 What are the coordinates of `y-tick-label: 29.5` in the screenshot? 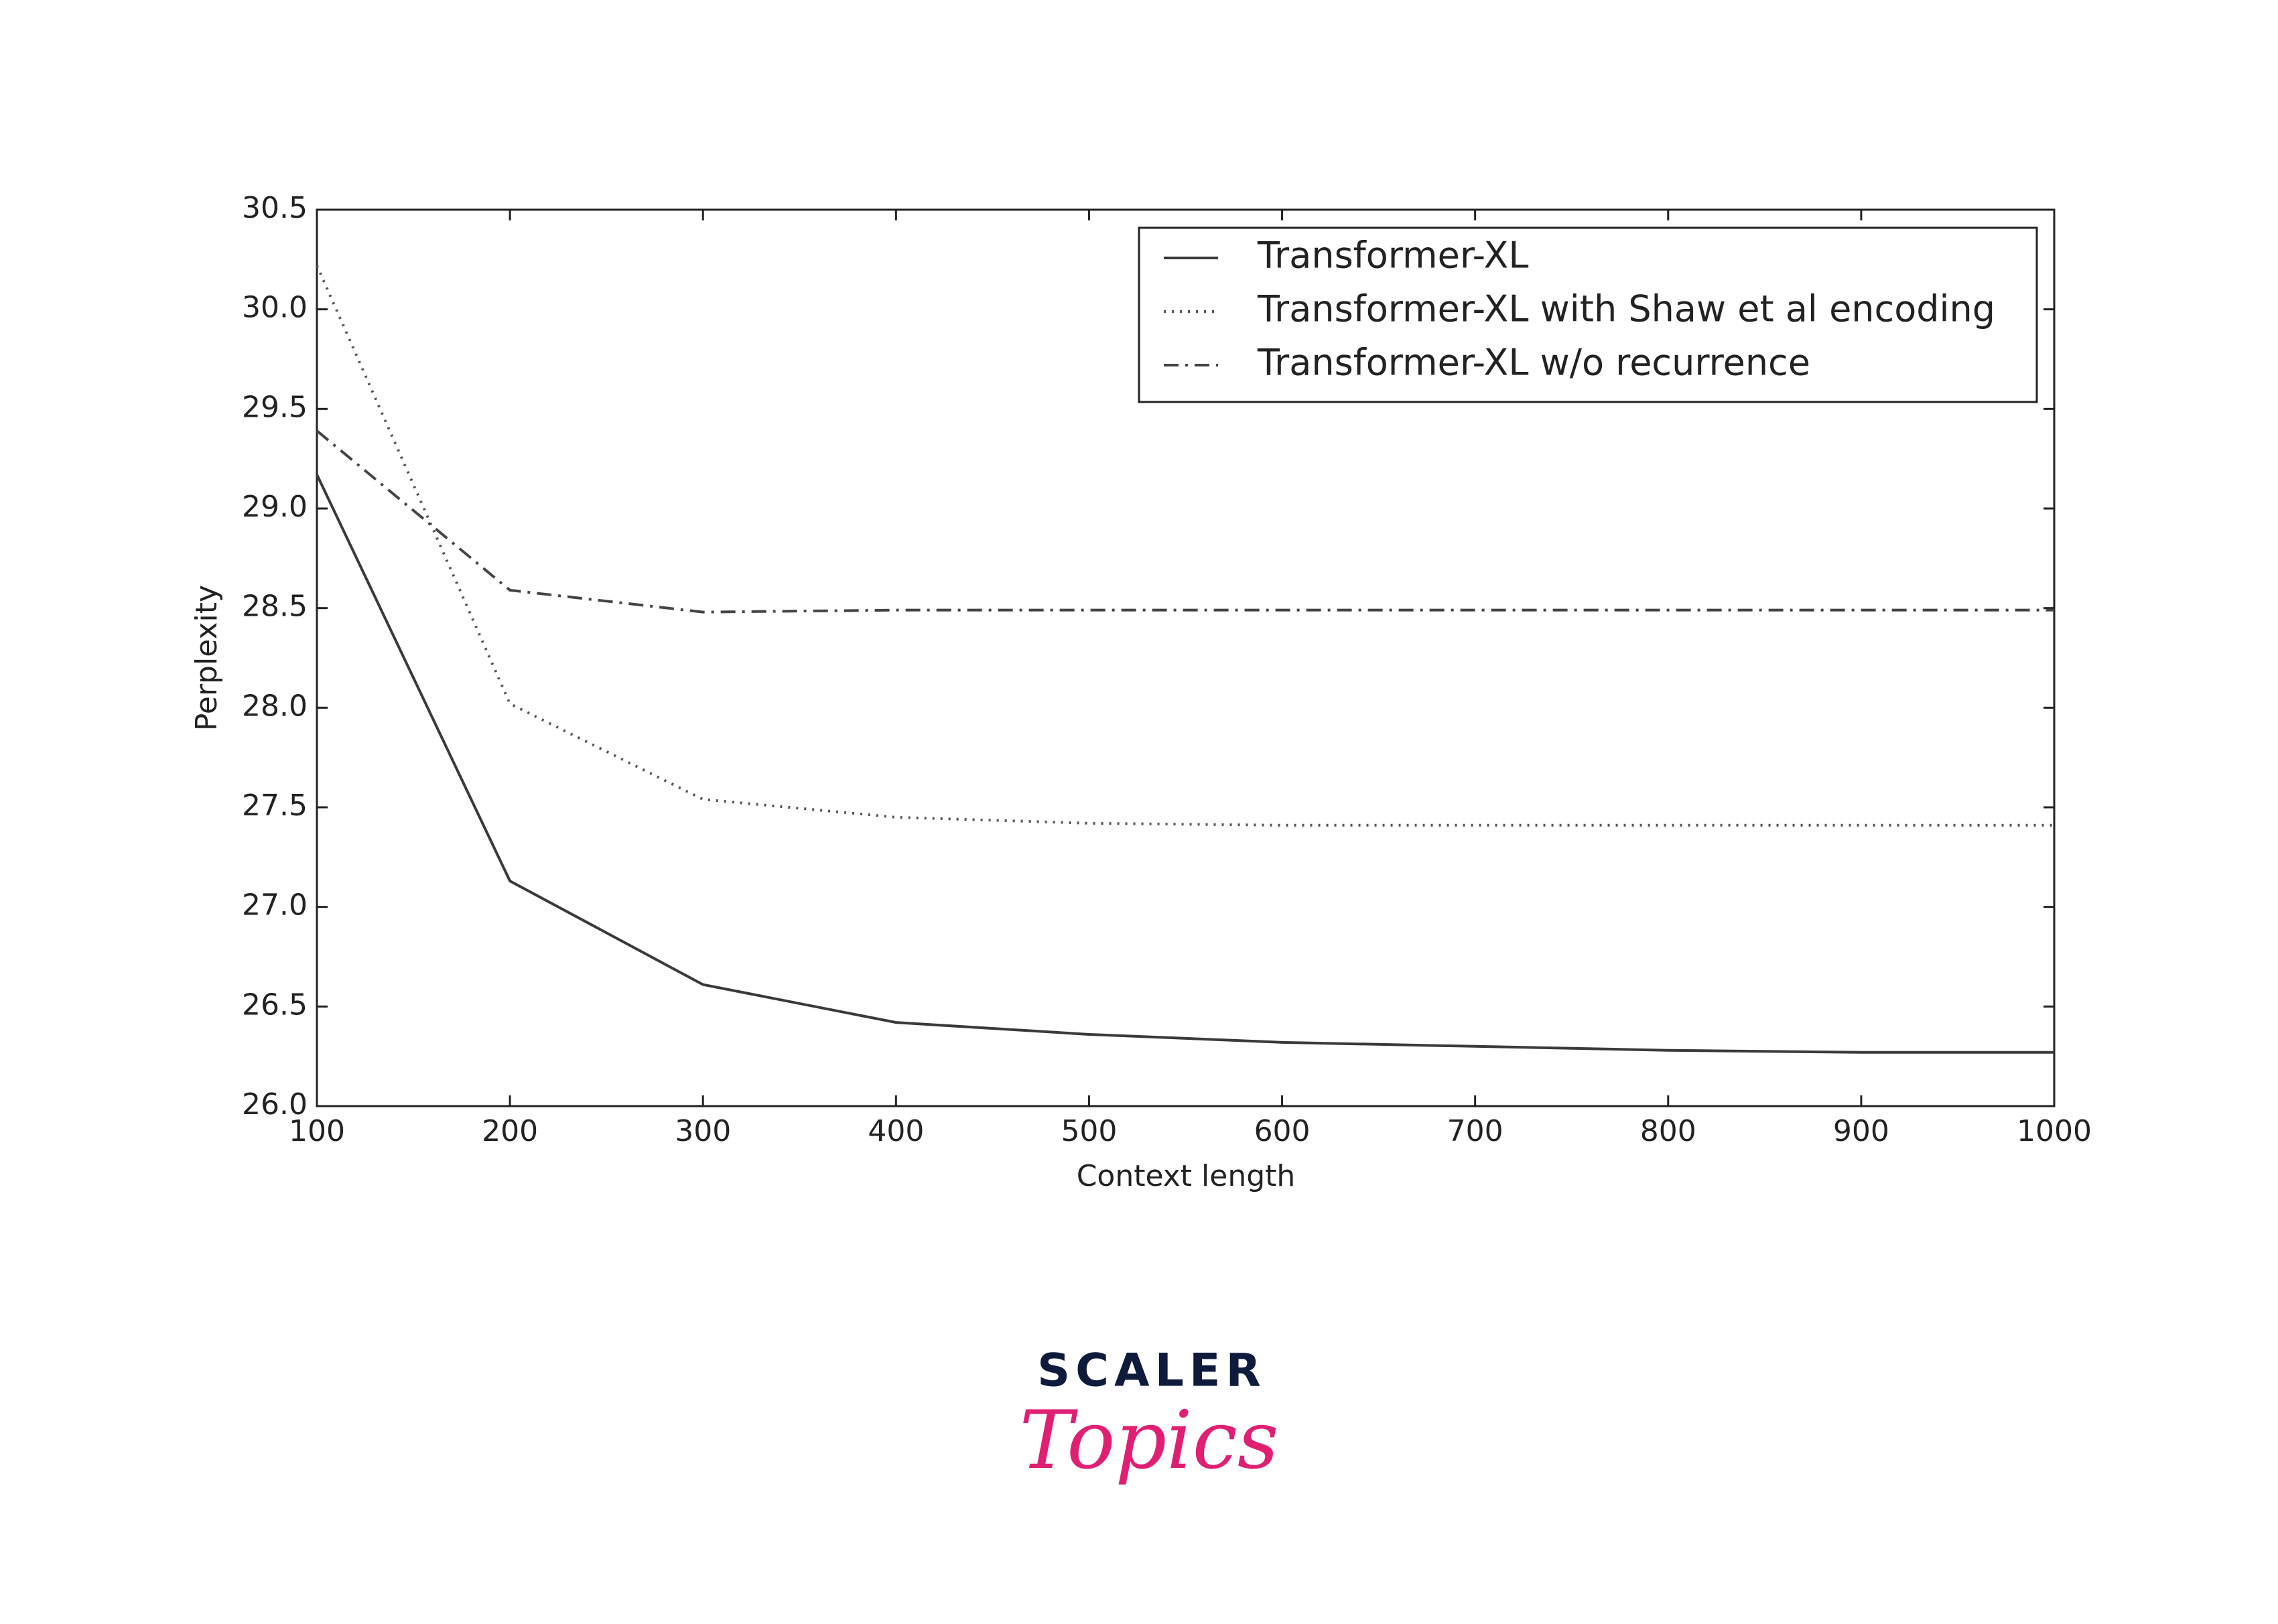 It's located at (275, 407).